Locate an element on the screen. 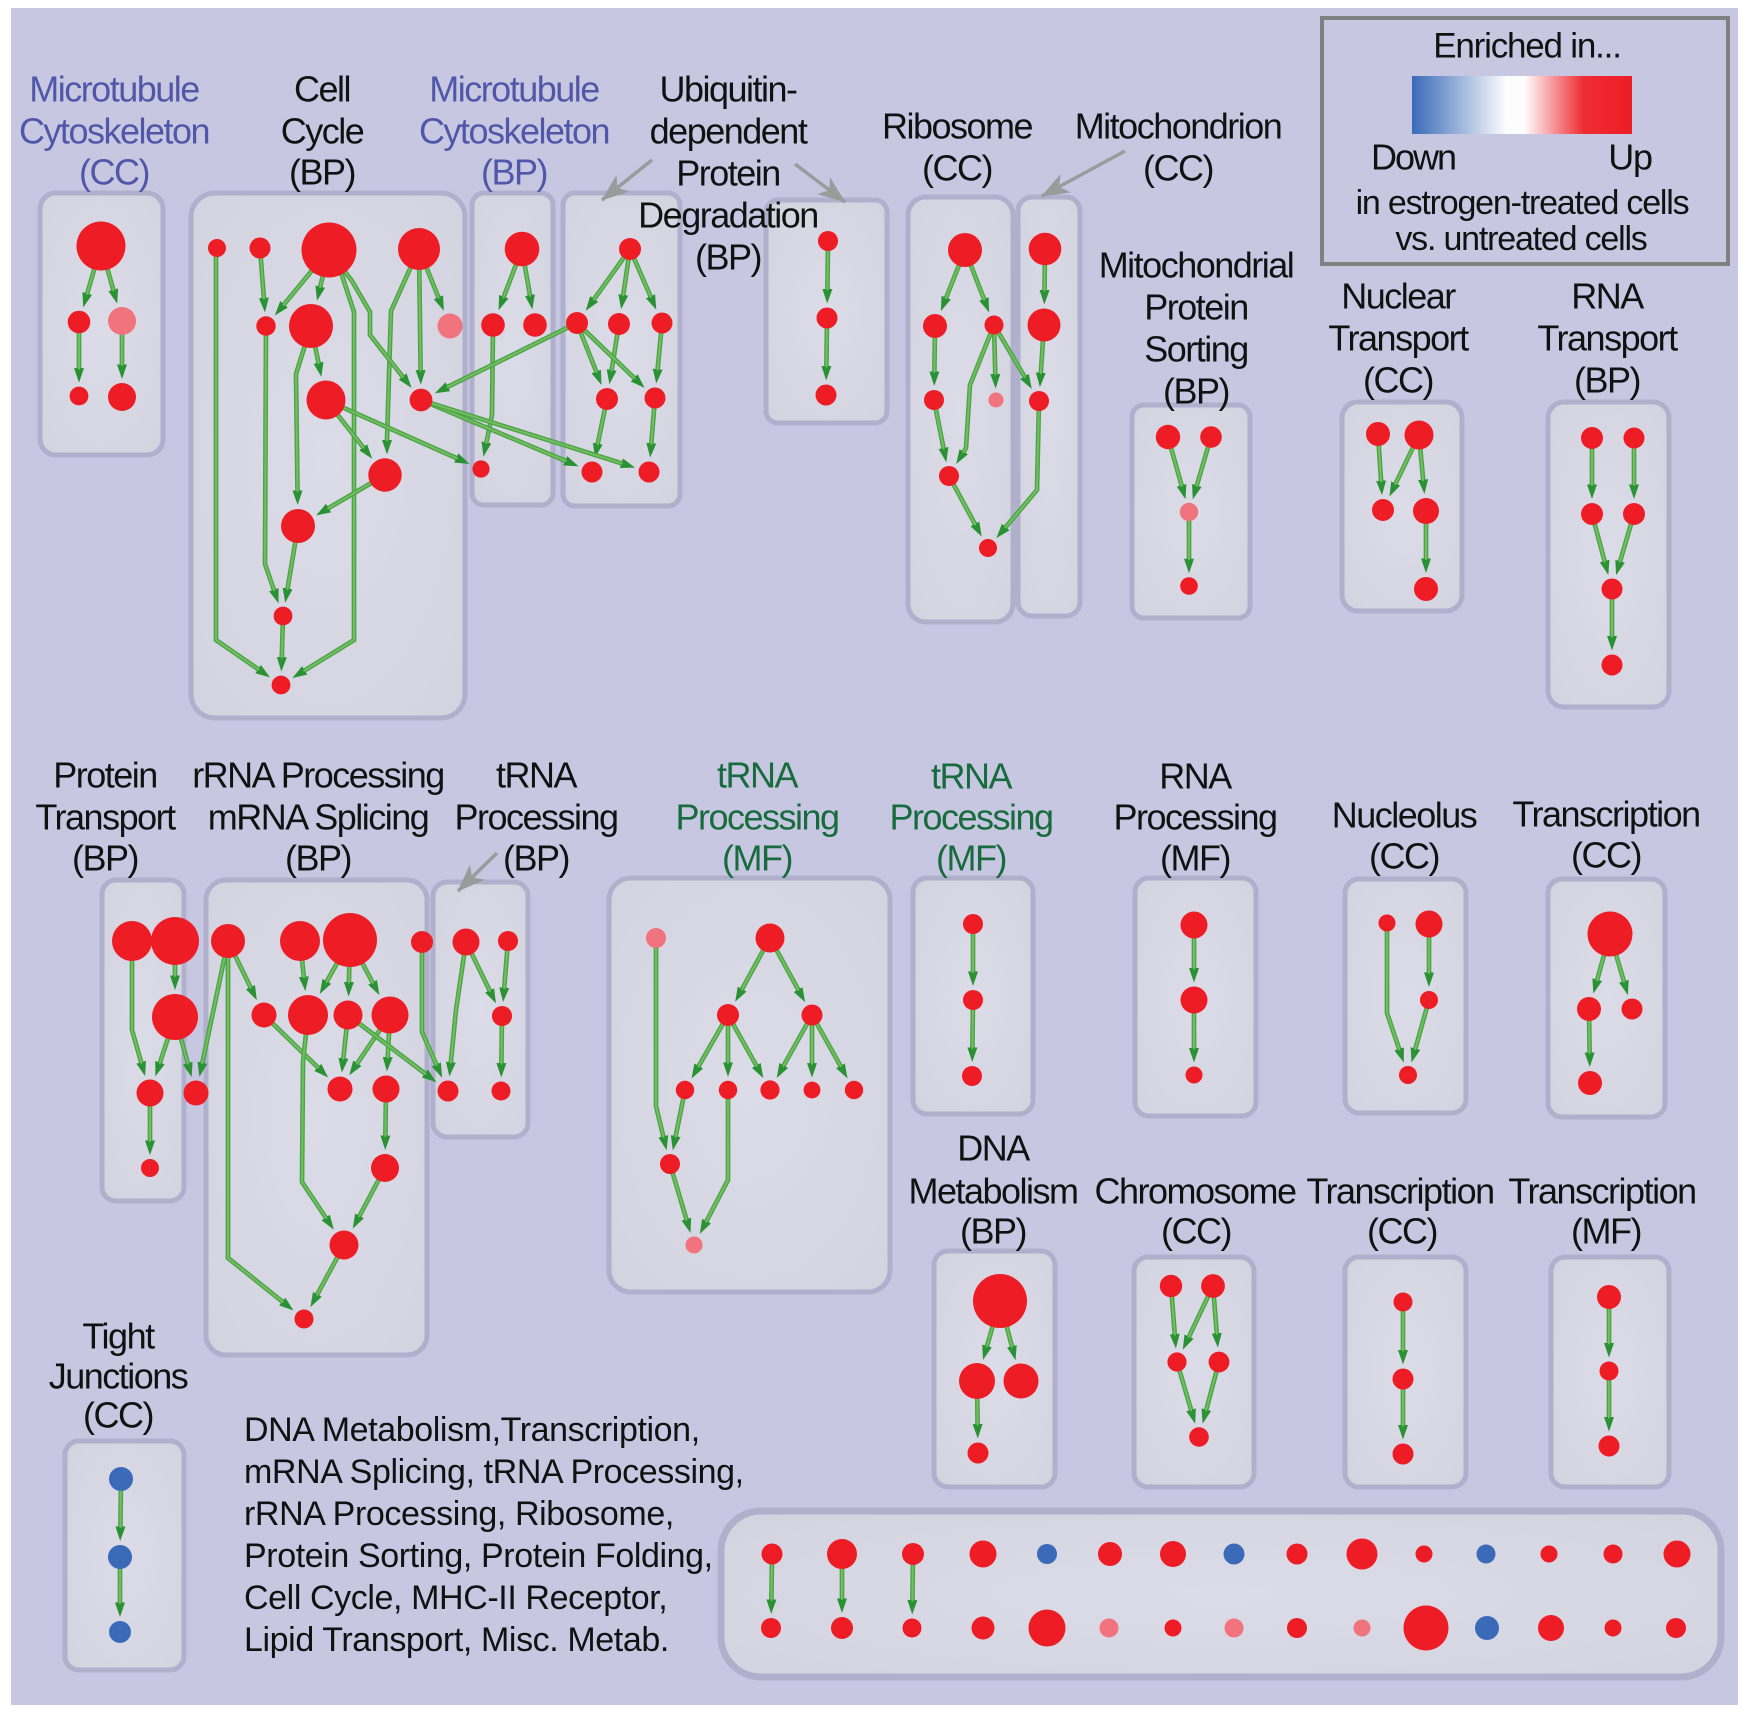 The width and height of the screenshot is (1750, 1715). svg-text: rRNA Processing, Ribosome, is located at coordinates (459, 1514).